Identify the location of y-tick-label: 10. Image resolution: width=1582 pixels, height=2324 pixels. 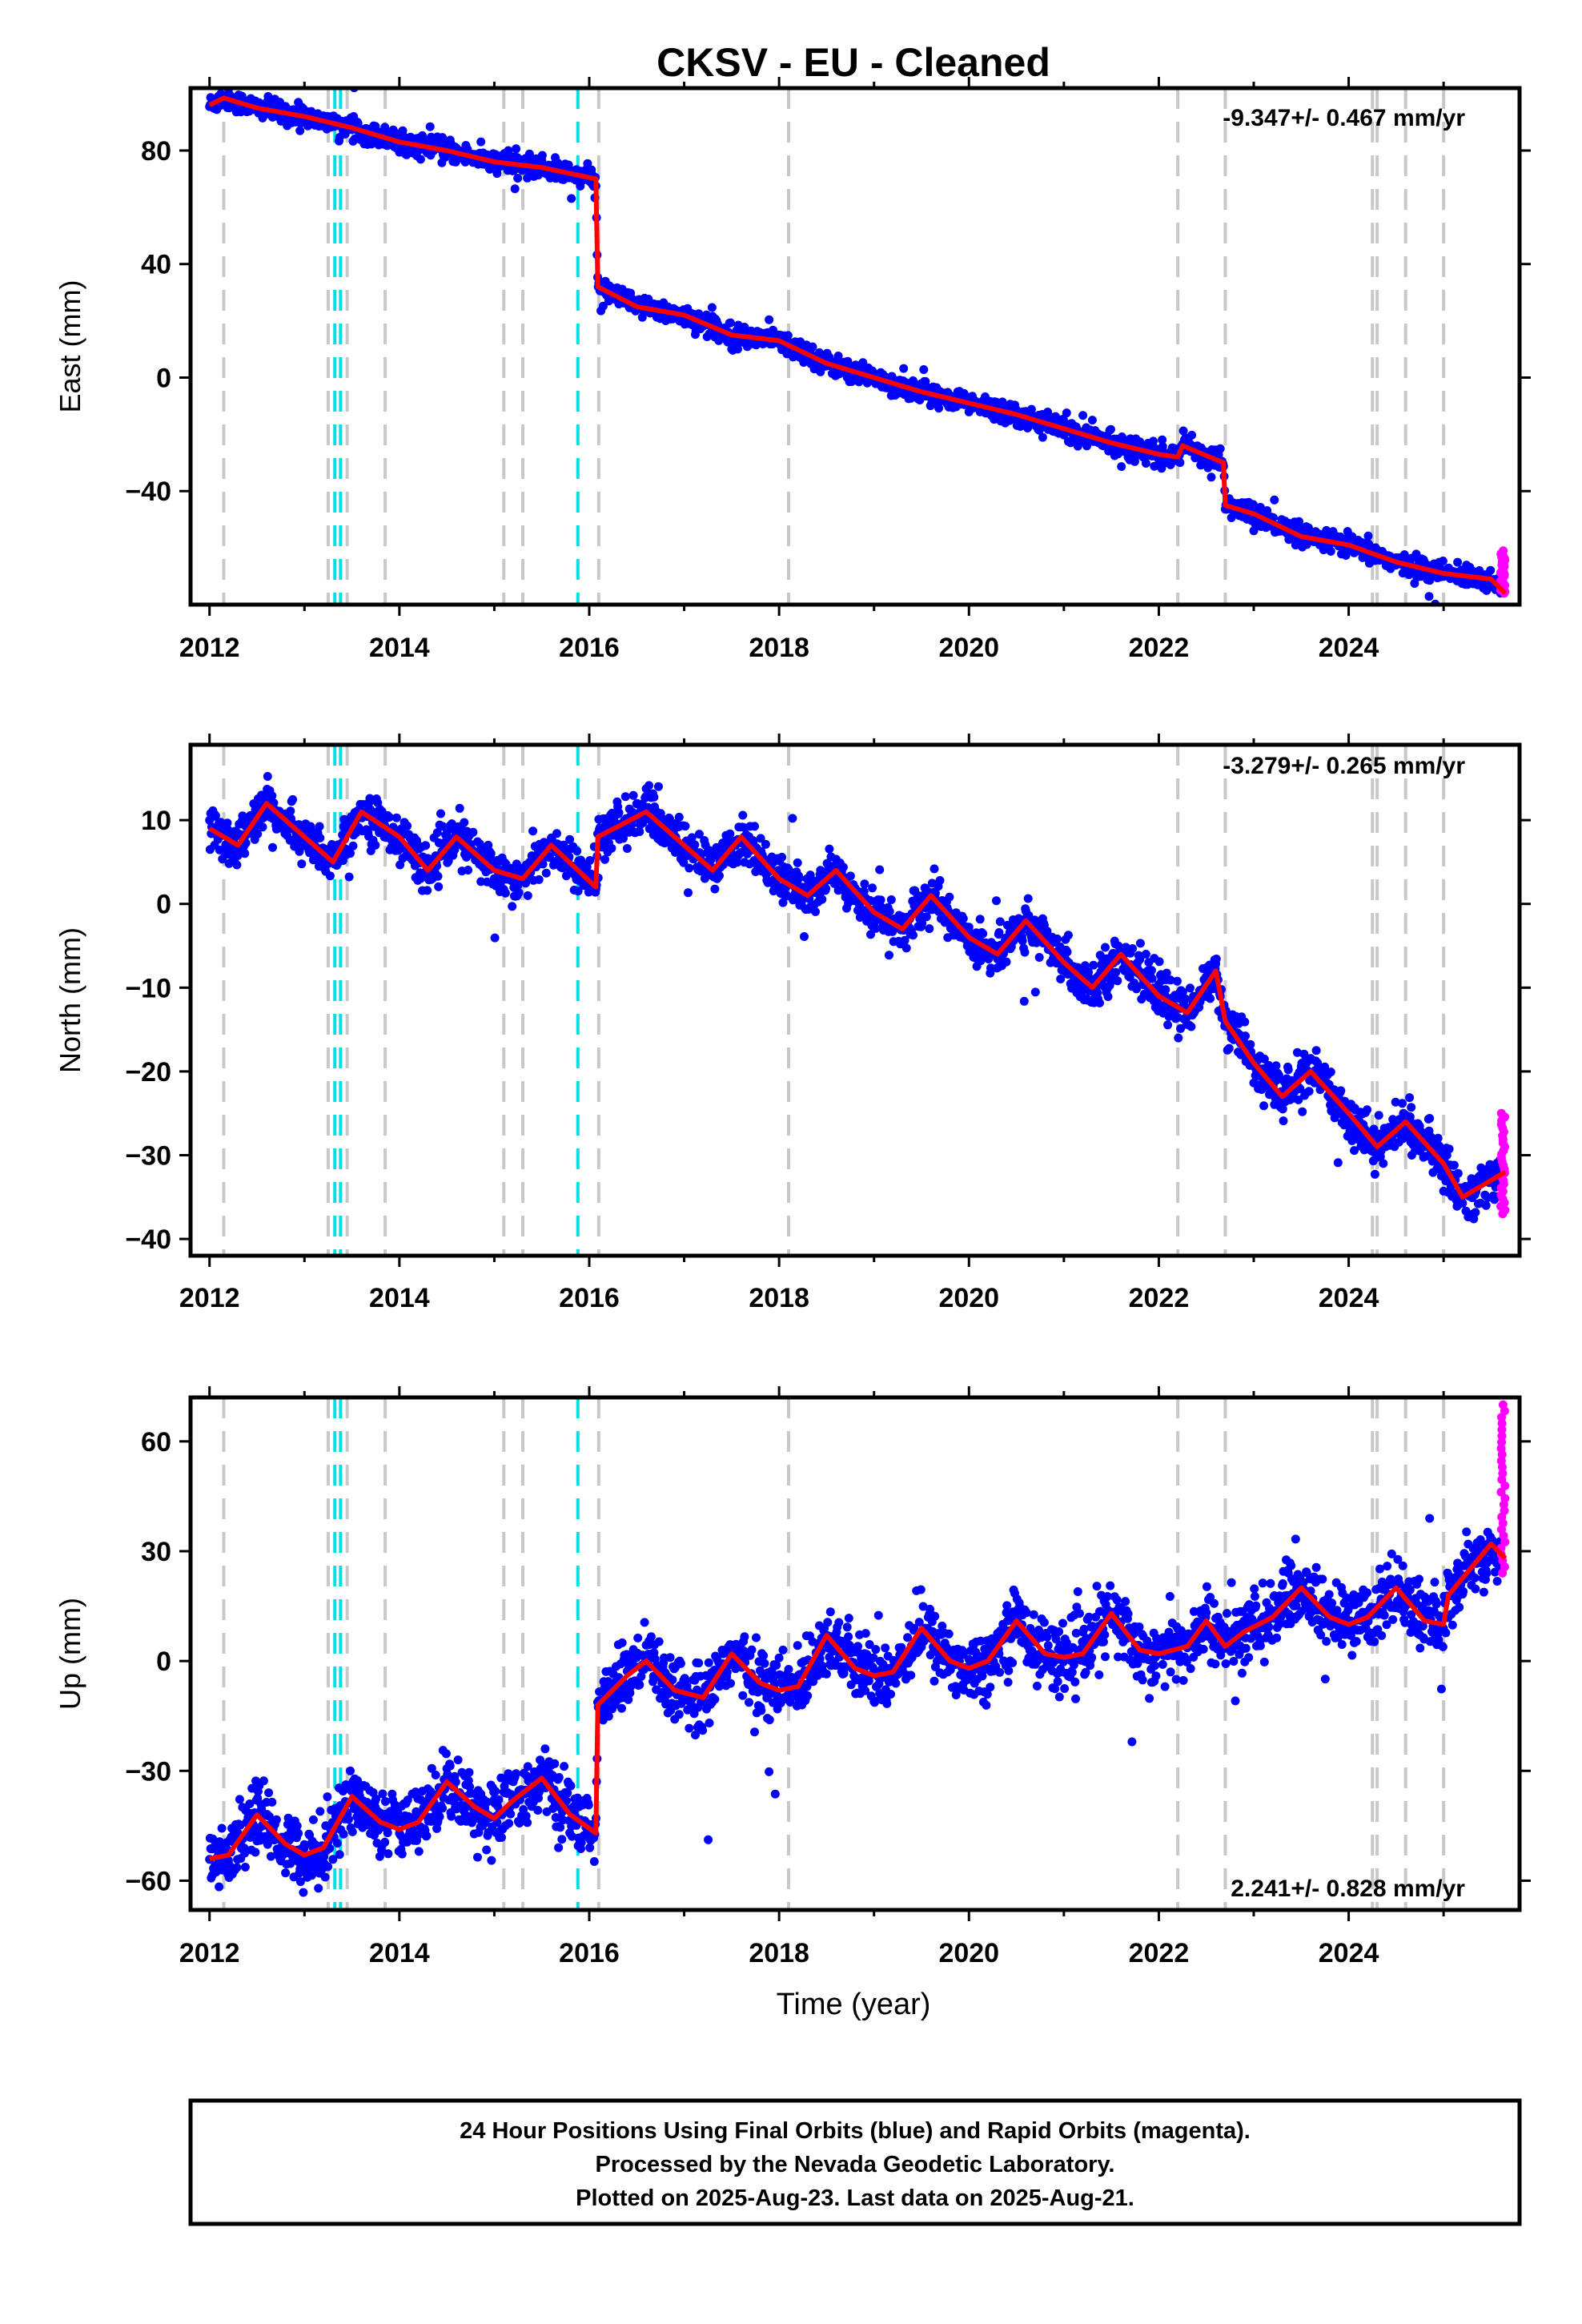
(156, 821).